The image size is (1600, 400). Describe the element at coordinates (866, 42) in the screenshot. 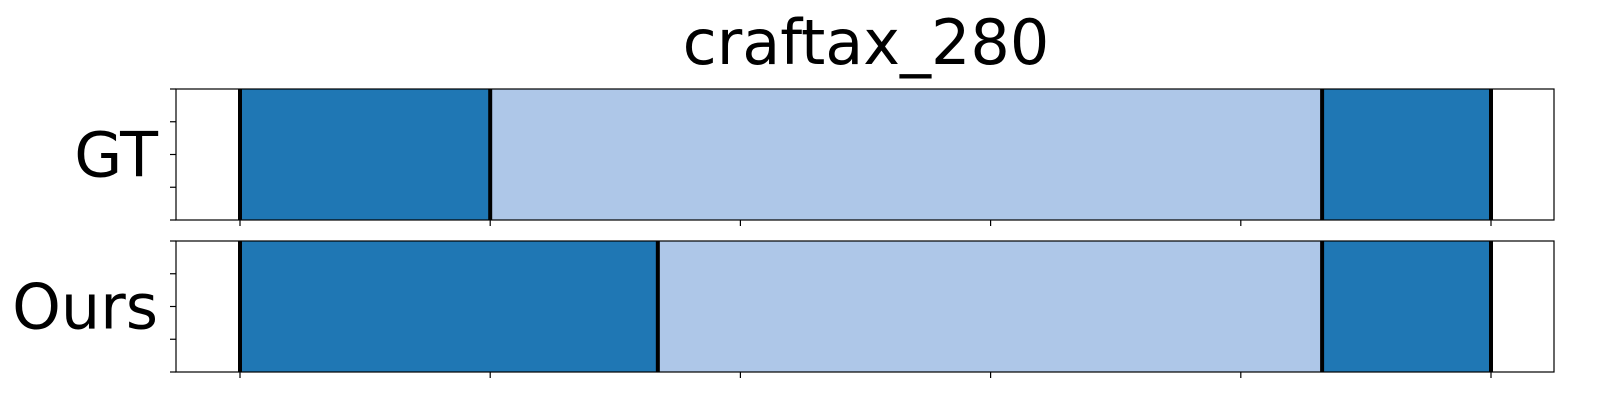

I see `chart-title: craftax_280` at that location.